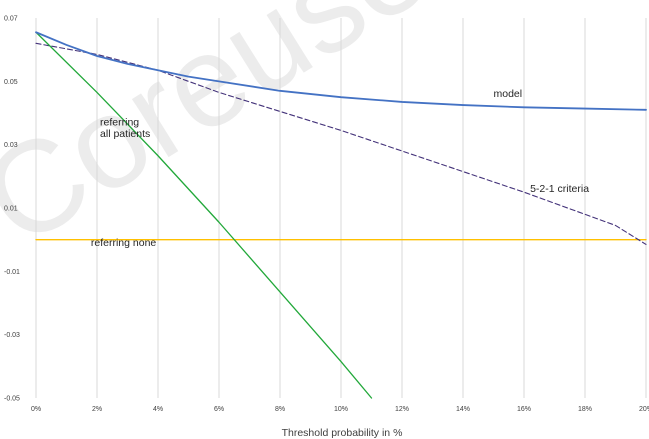 This screenshot has width=649, height=439. Describe the element at coordinates (559, 189) in the screenshot. I see `annotation-label: 5-2-1 criteria` at that location.